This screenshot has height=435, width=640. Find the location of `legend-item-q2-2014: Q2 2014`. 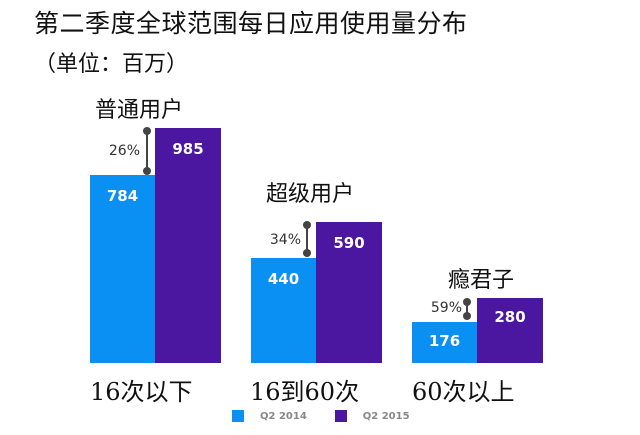

legend-item-q2-2014: Q2 2014 is located at coordinates (269, 416).